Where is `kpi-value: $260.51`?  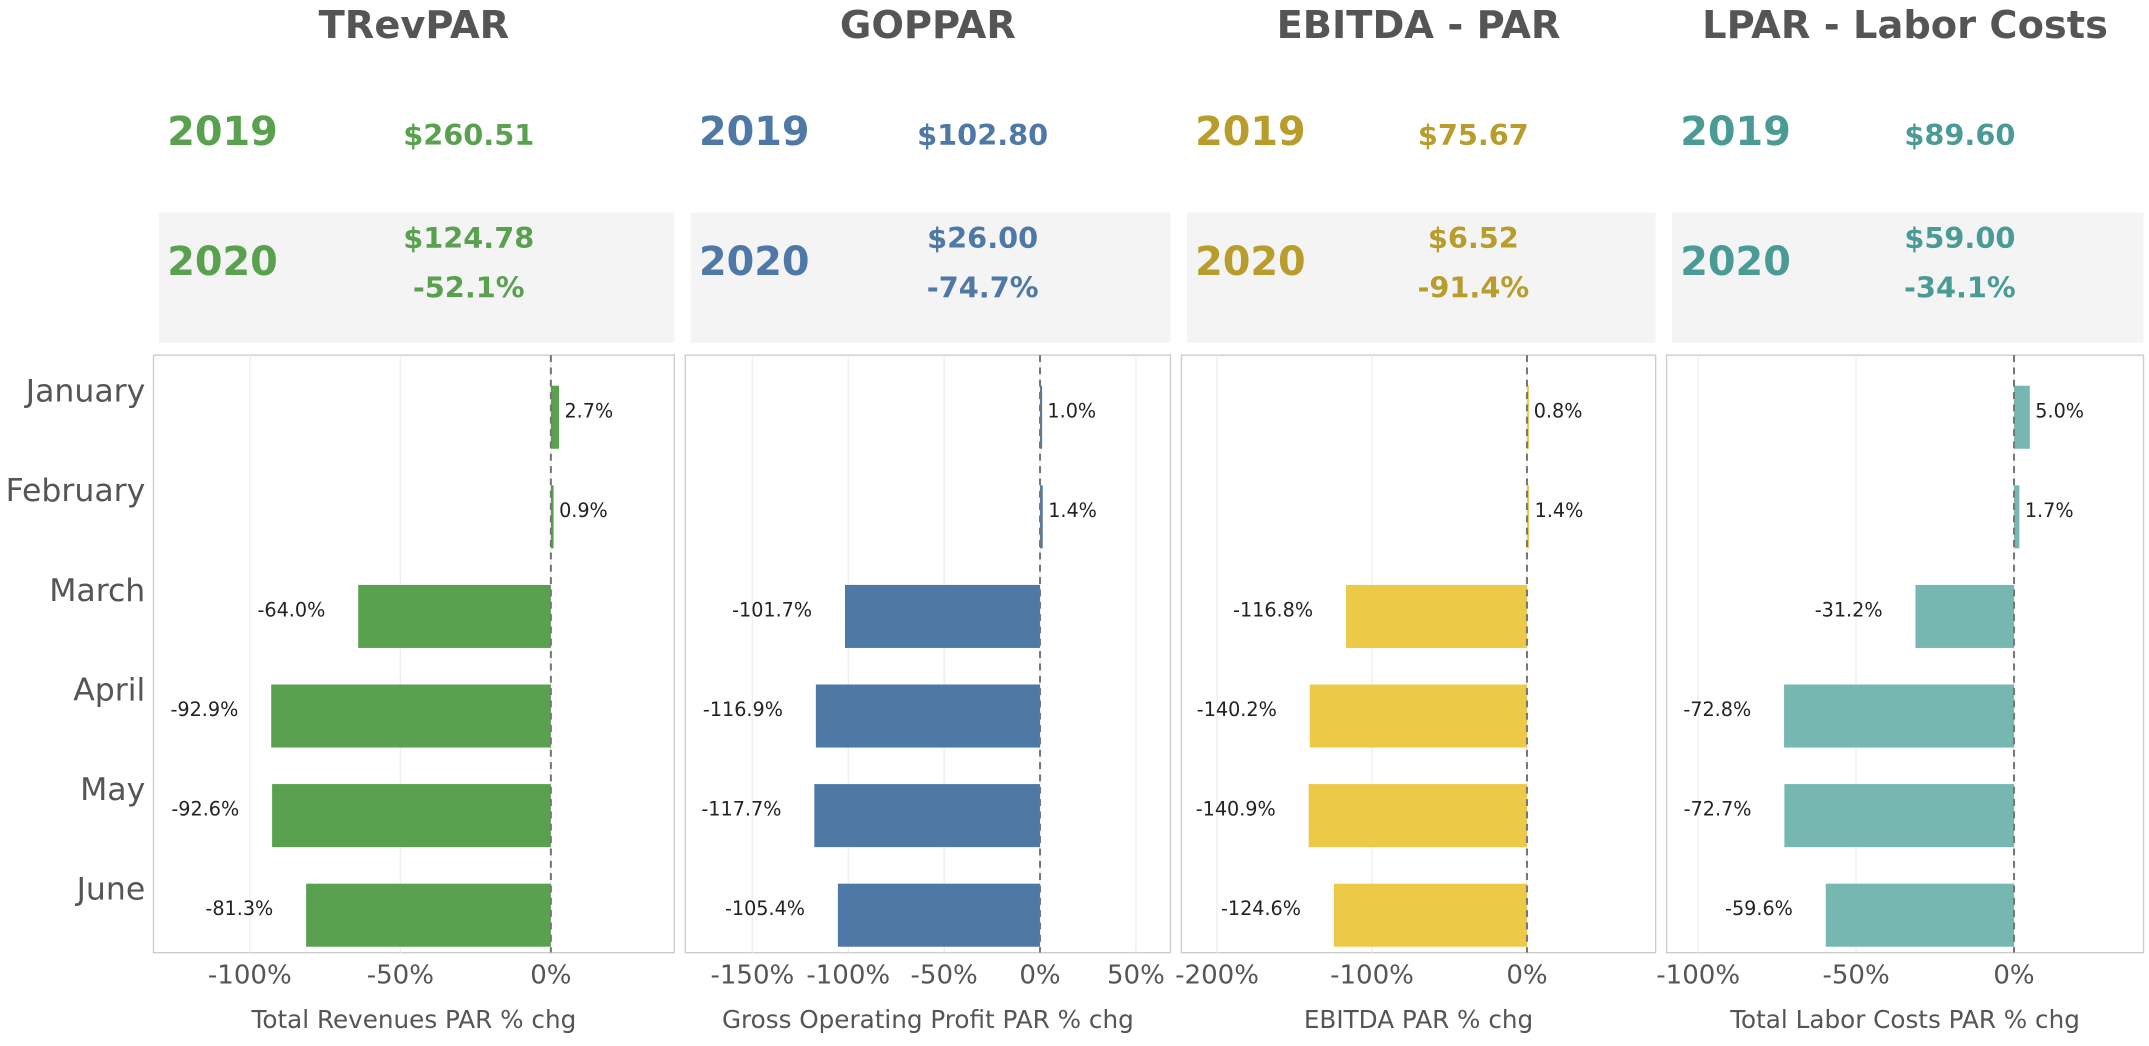
kpi-value: $260.51 is located at coordinates (468, 135).